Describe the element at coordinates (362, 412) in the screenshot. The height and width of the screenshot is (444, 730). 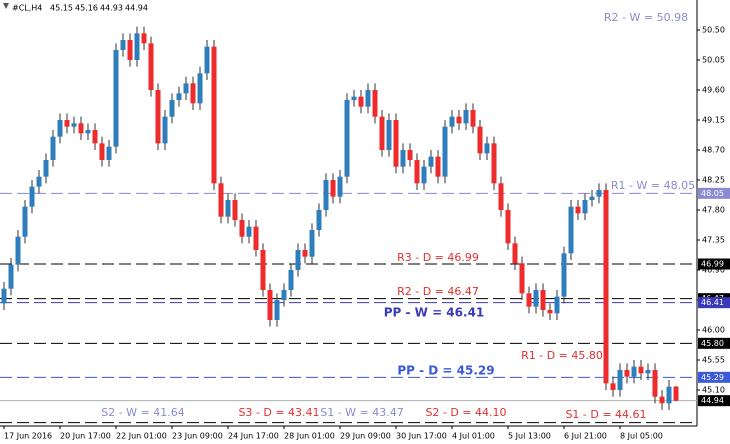
I see `level-label: S1 - W = 43.47` at that location.